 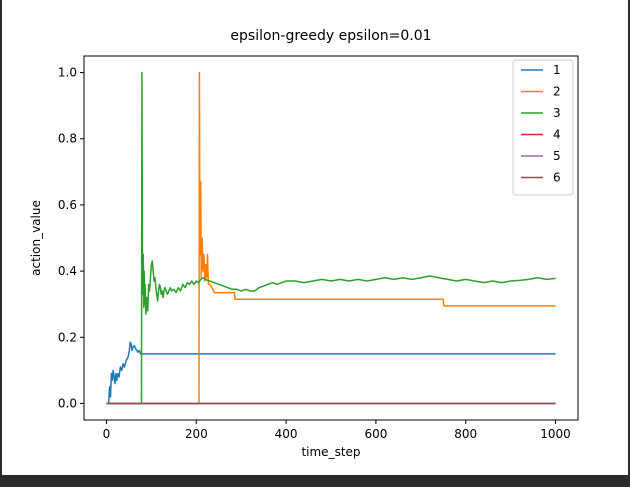 What do you see at coordinates (557, 135) in the screenshot?
I see `legend-label-4: 4` at bounding box center [557, 135].